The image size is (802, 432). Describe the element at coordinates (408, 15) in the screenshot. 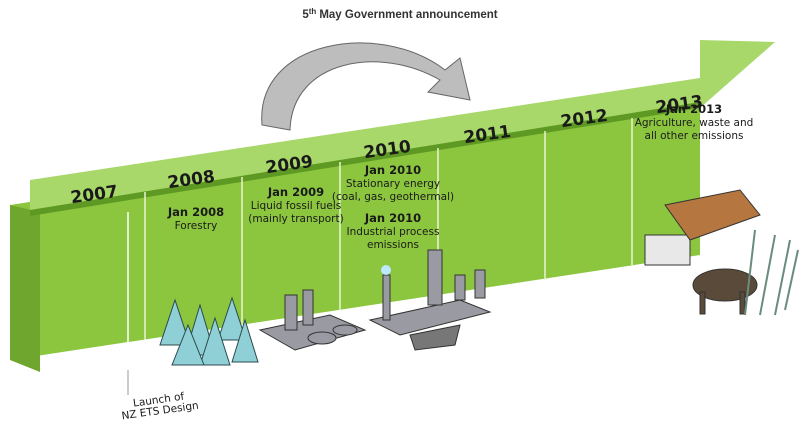

I see `title-text: May Government announcement` at that location.